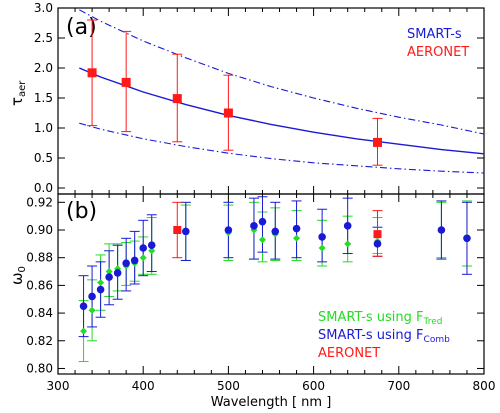 The height and width of the screenshot is (413, 500). What do you see at coordinates (438, 43) in the screenshot?
I see `panel-a-legend: SMART-s AERONET` at bounding box center [438, 43].